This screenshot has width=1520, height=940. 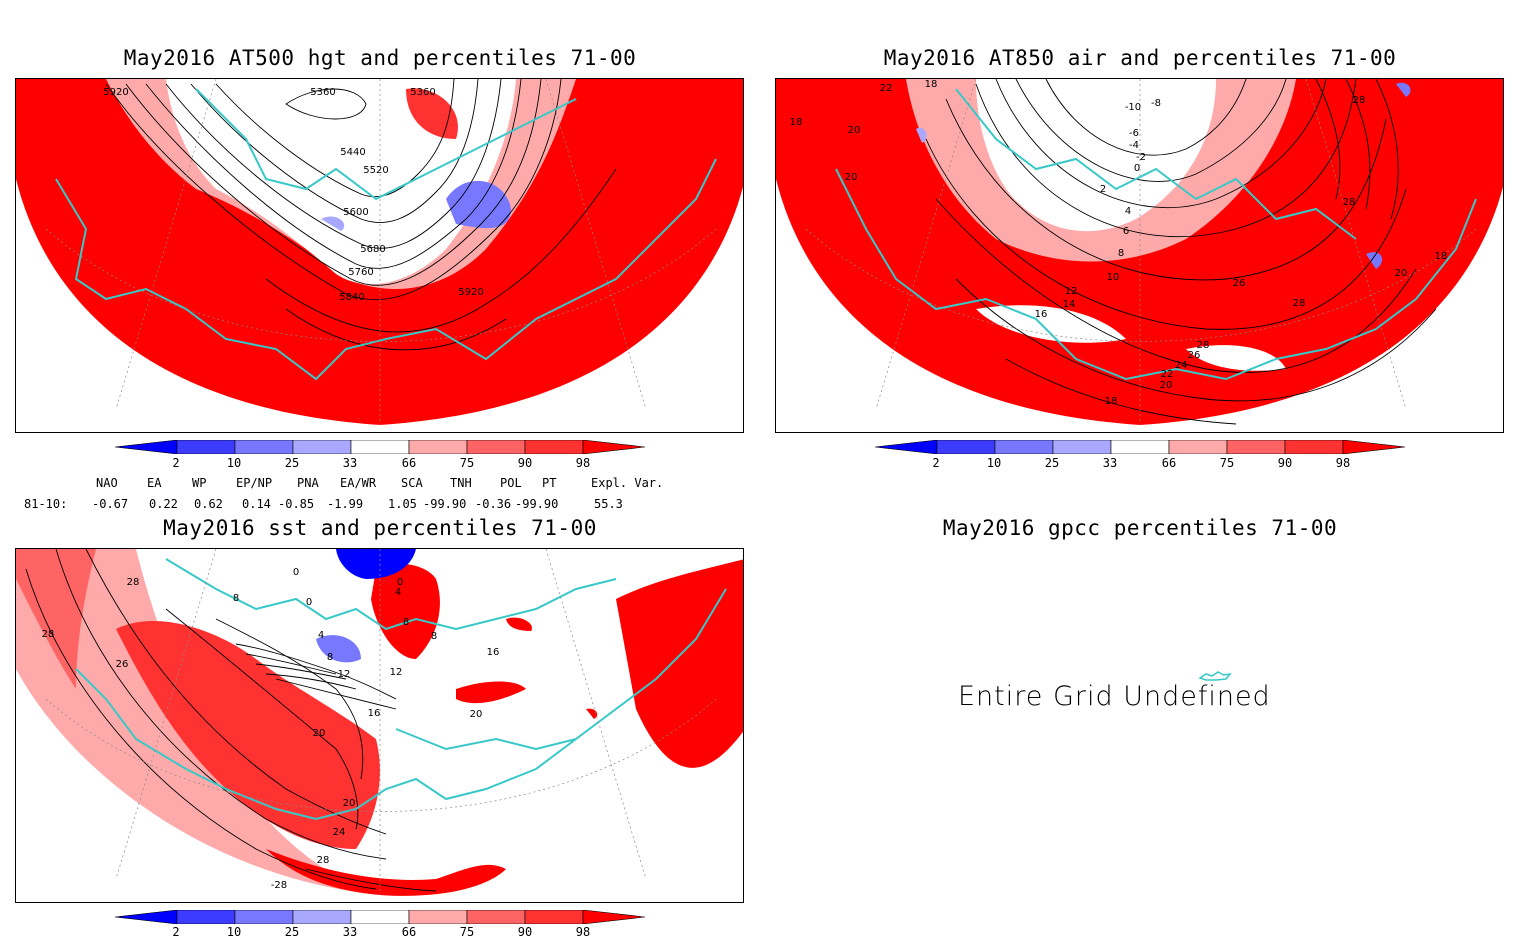 What do you see at coordinates (1051, 324) in the screenshot?
I see `air-neutral-southwest` at bounding box center [1051, 324].